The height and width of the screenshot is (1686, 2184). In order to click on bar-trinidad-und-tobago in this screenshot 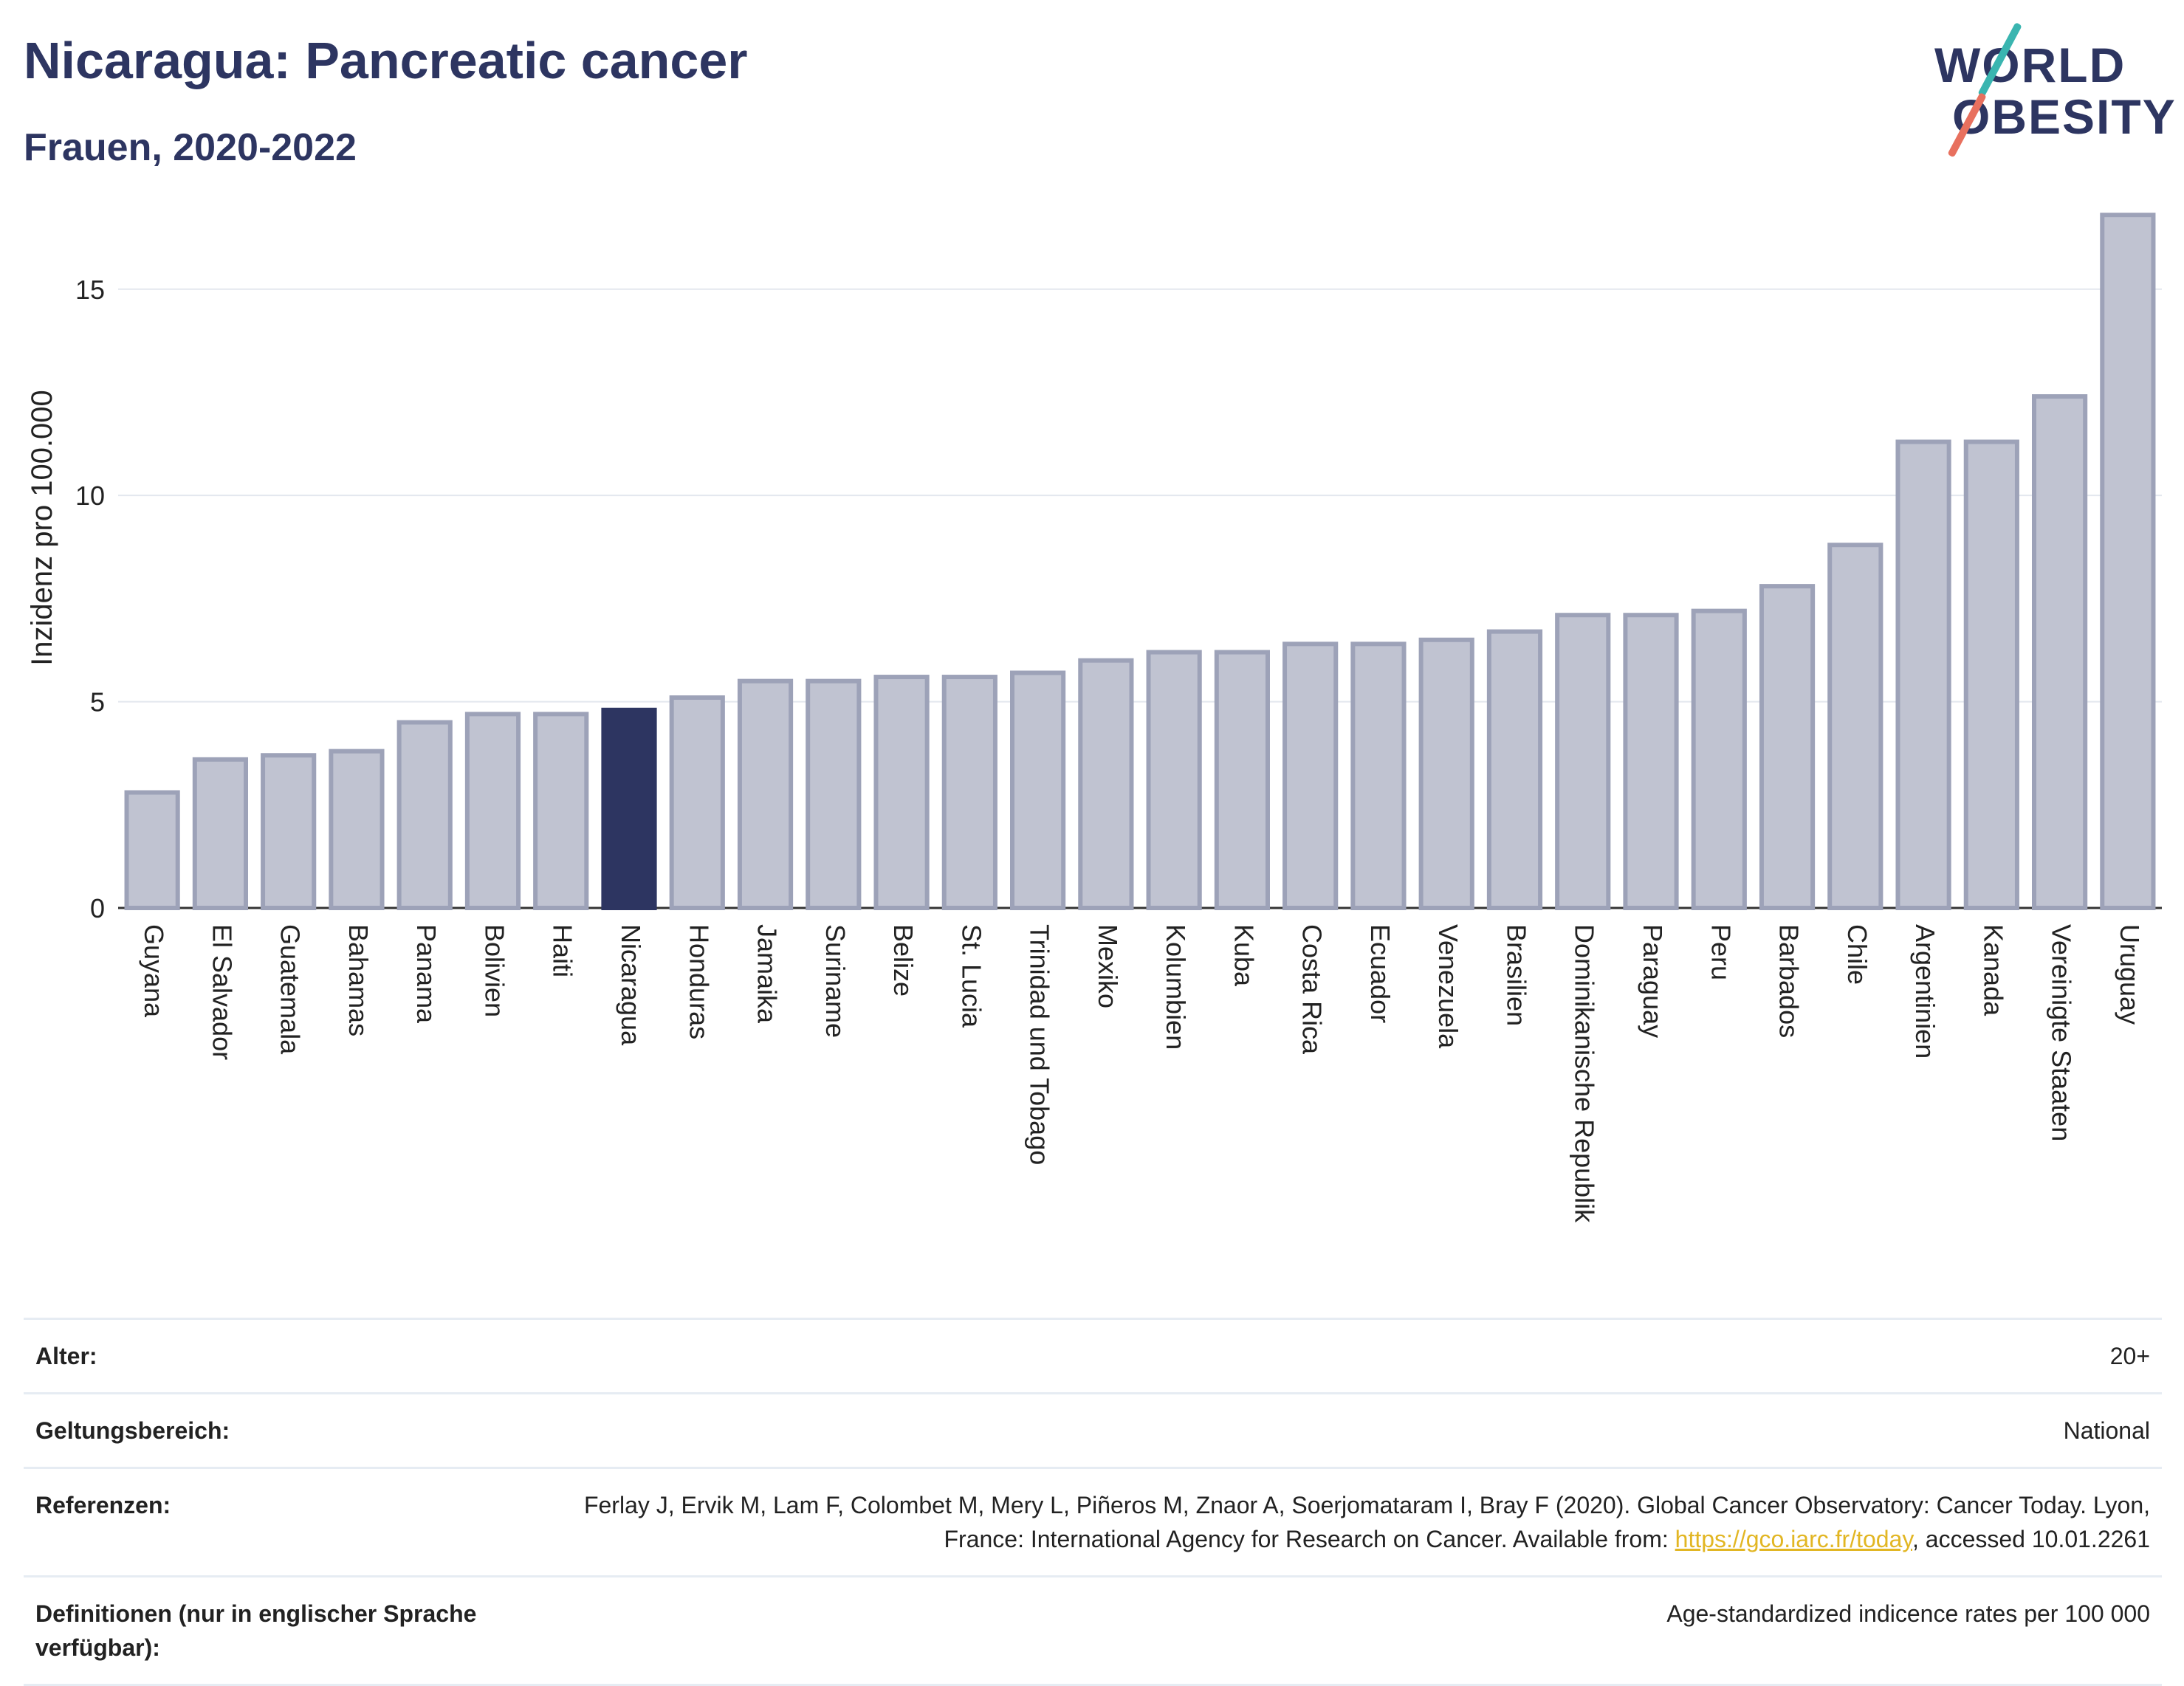, I will do `click(1038, 790)`.